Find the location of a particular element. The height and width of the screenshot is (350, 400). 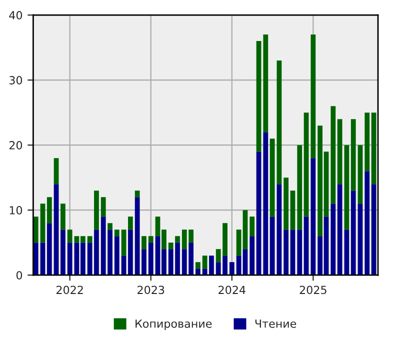

y-tick-label: 10 is located at coordinates (16, 210).